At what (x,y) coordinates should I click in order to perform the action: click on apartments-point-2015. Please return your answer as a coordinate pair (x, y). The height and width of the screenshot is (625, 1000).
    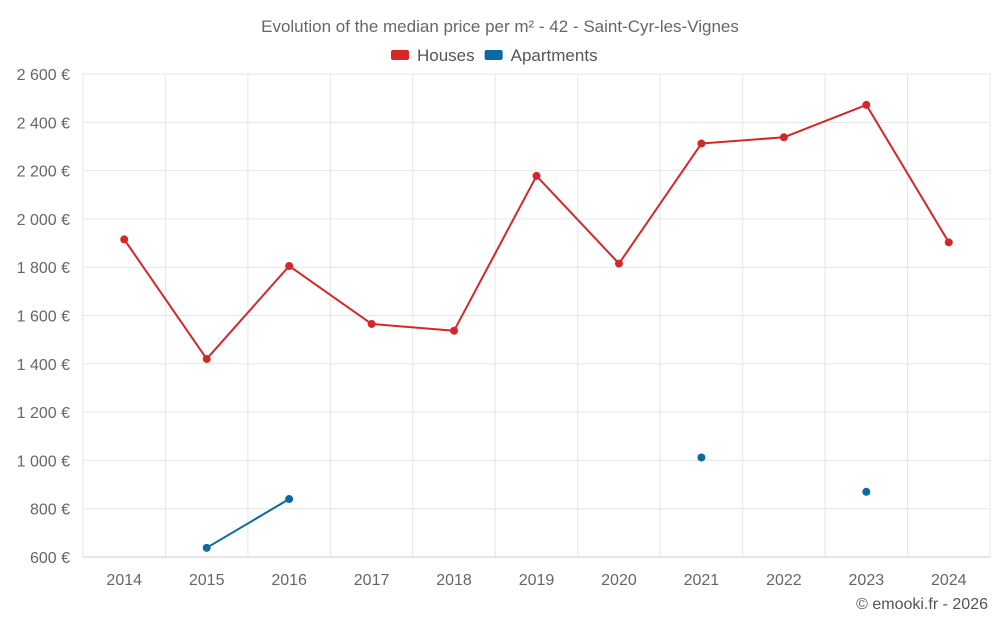
    Looking at the image, I should click on (206, 547).